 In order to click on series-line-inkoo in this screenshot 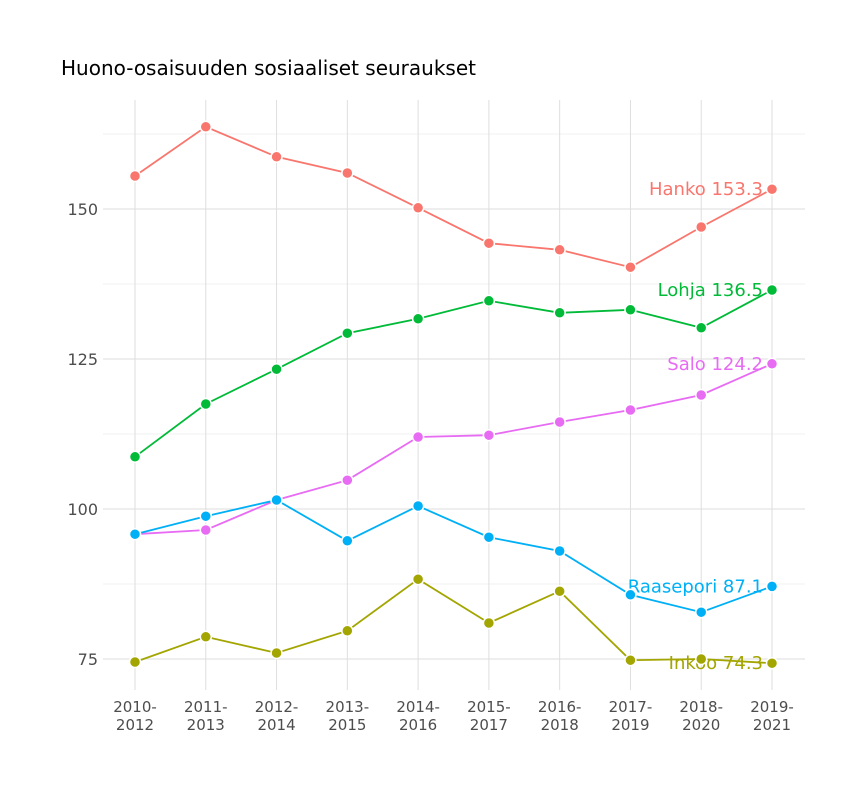, I will do `click(453, 621)`.